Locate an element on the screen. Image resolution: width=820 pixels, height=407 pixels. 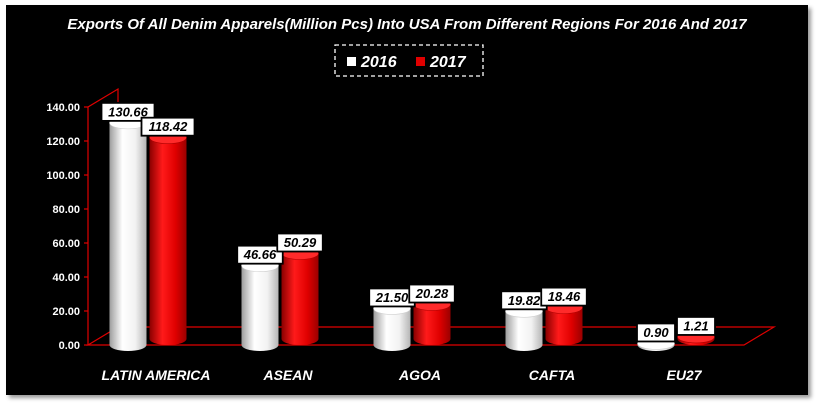
y-tick-label: 140.00 is located at coordinates (63, 108).